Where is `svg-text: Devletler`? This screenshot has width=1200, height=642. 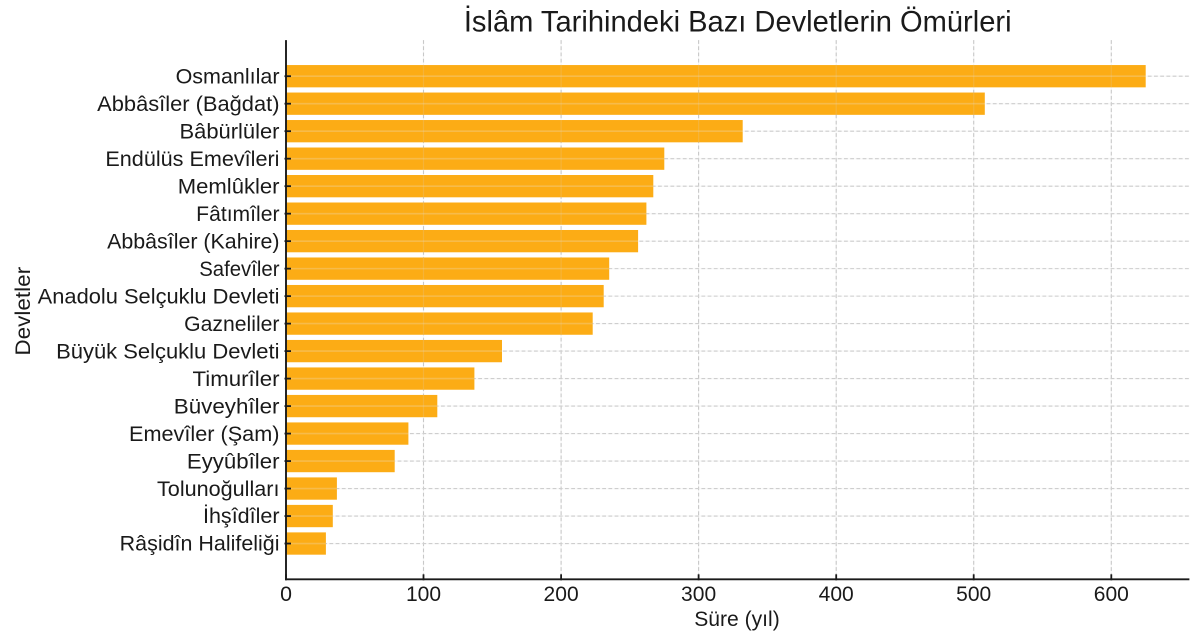
svg-text: Devletler is located at coordinates (23, 311).